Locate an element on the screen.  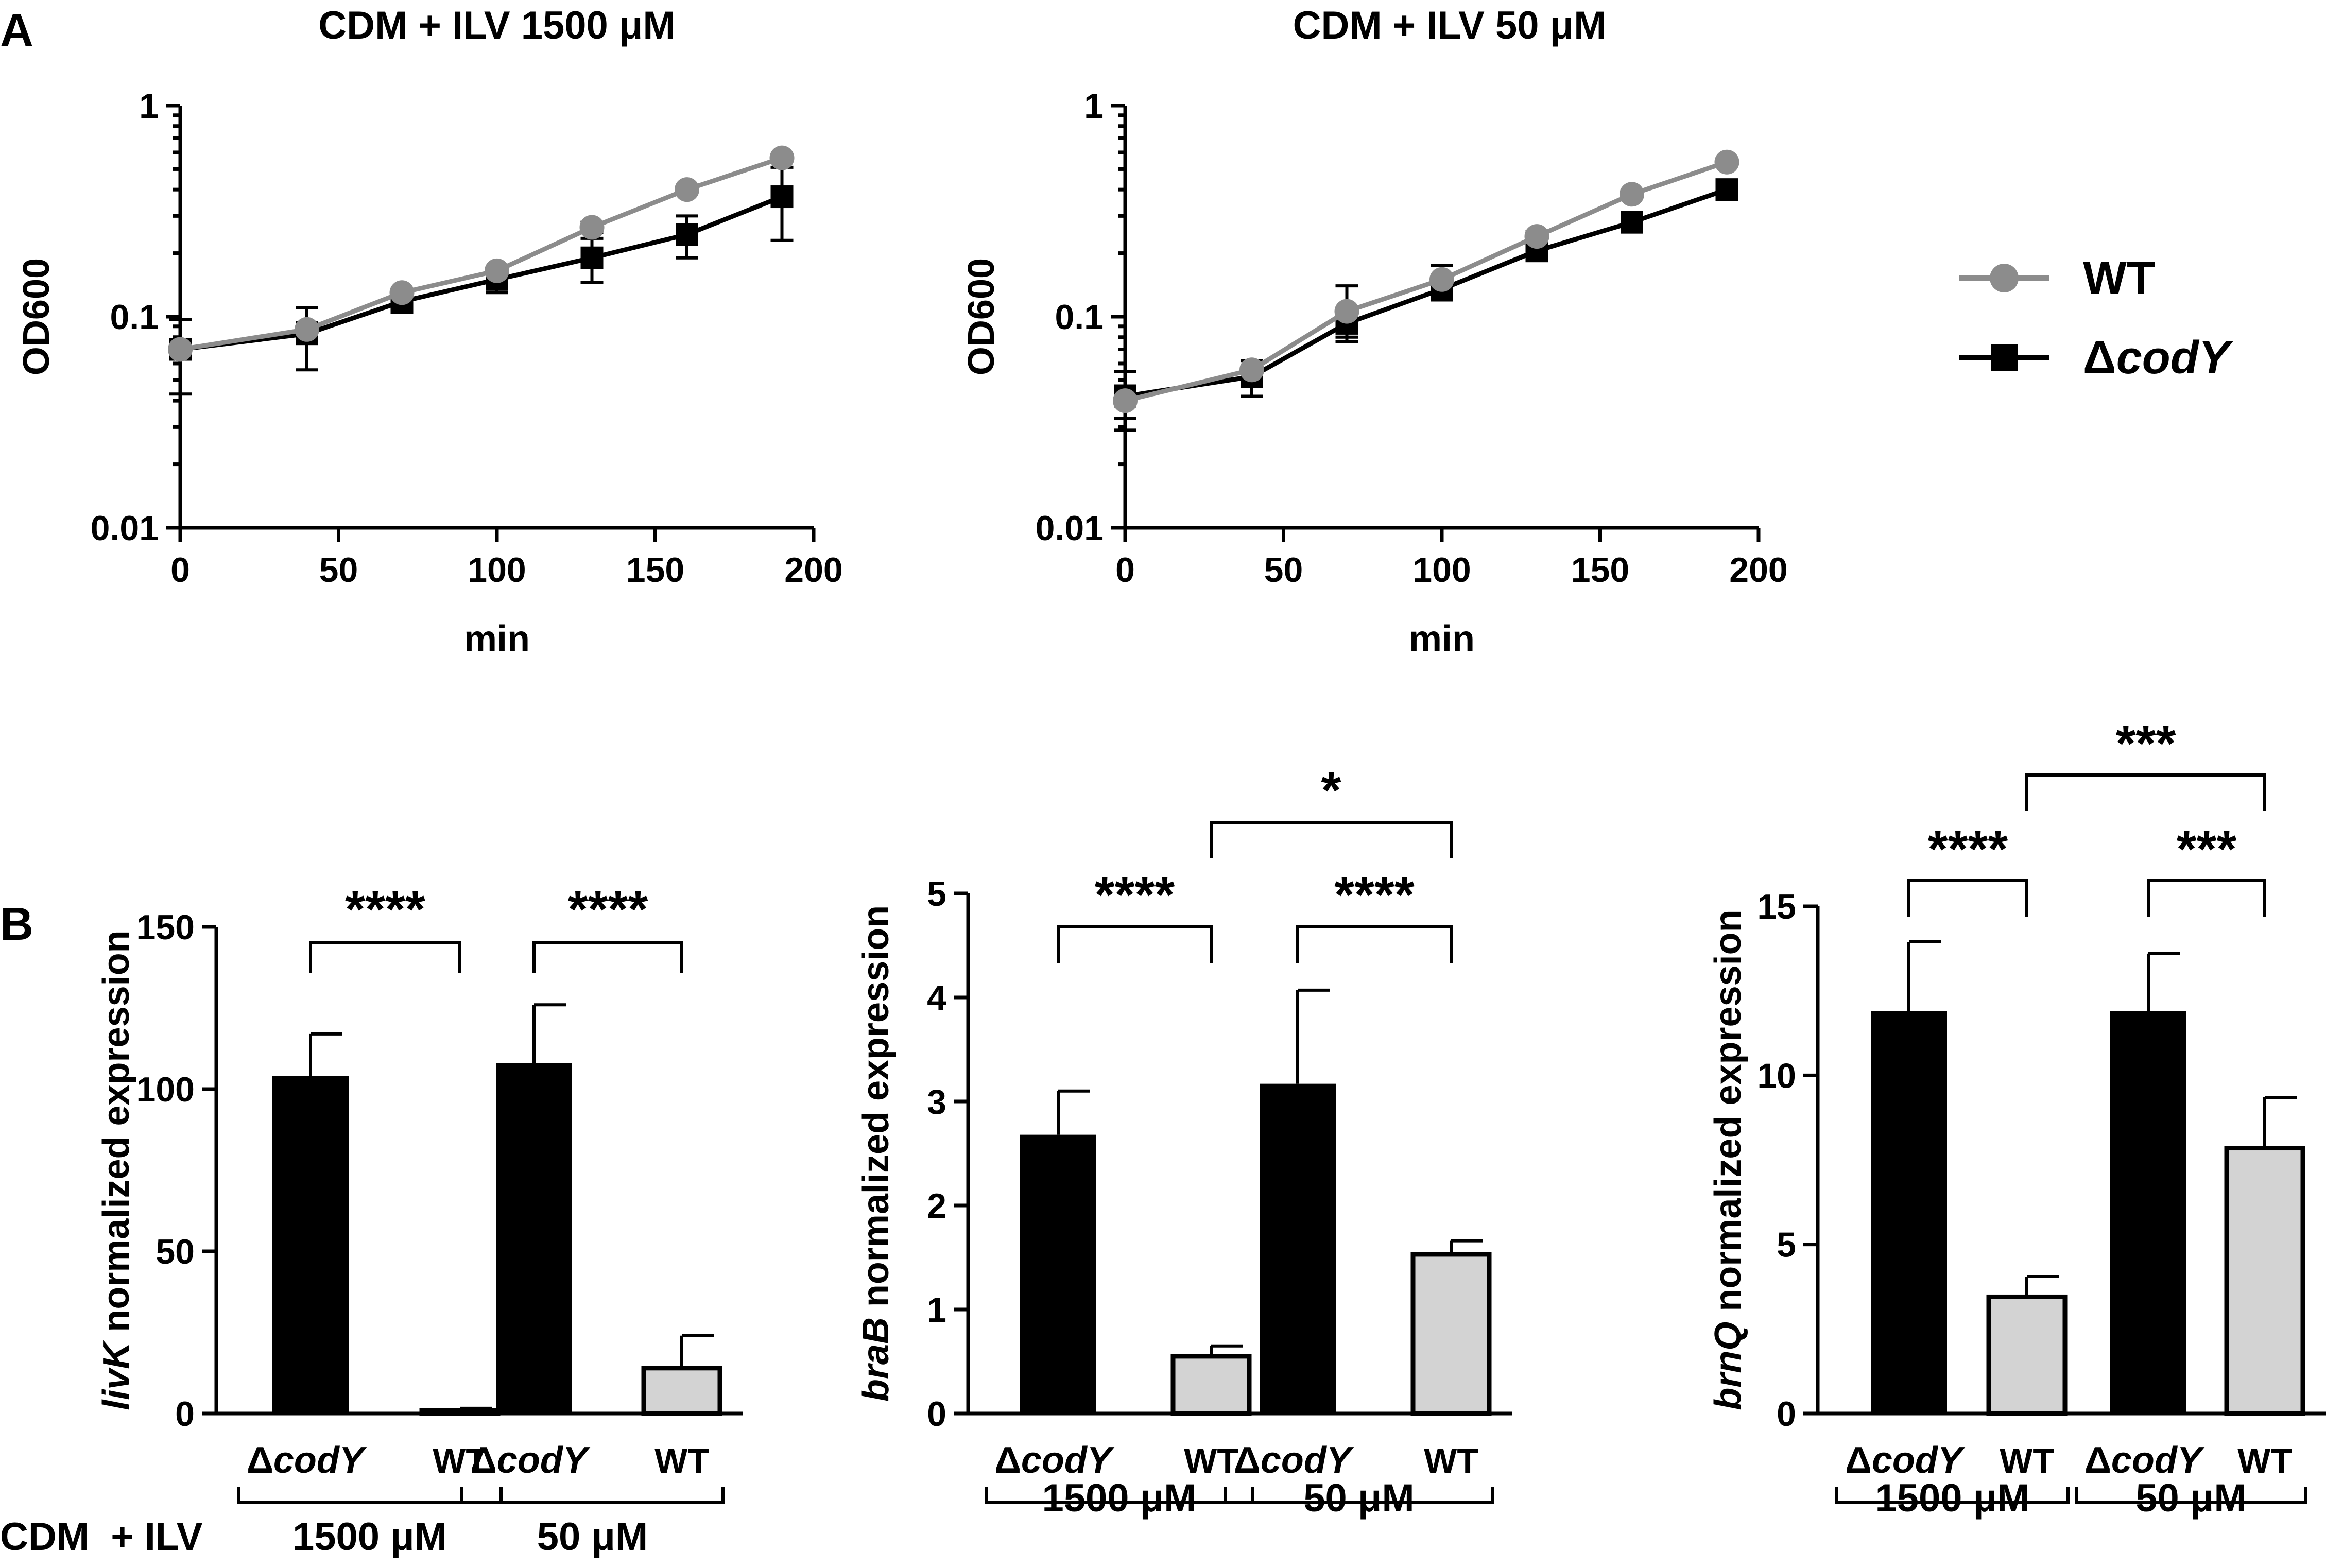
x-tick-label: 100 is located at coordinates (497, 570).